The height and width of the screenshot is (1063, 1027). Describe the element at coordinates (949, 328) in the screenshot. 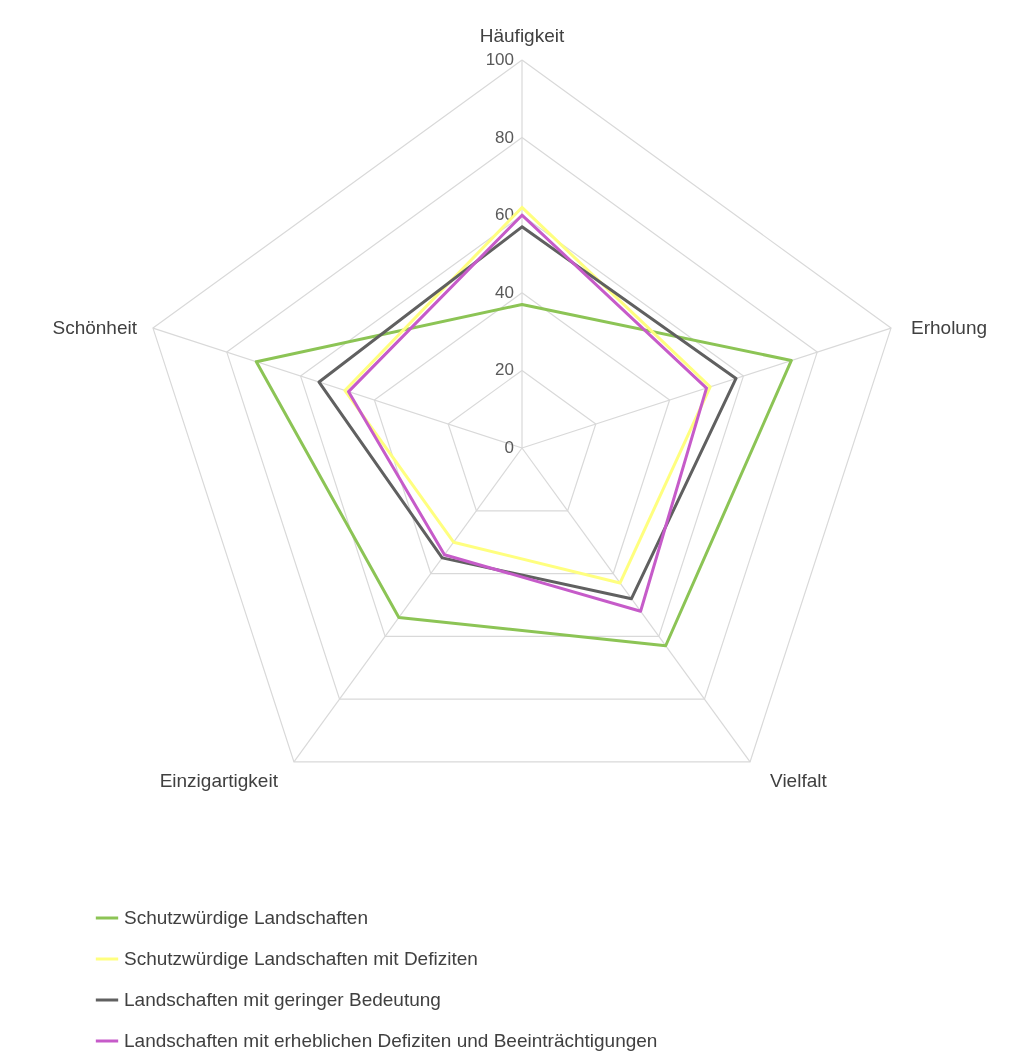

I see `spoke-label: Erholung` at that location.